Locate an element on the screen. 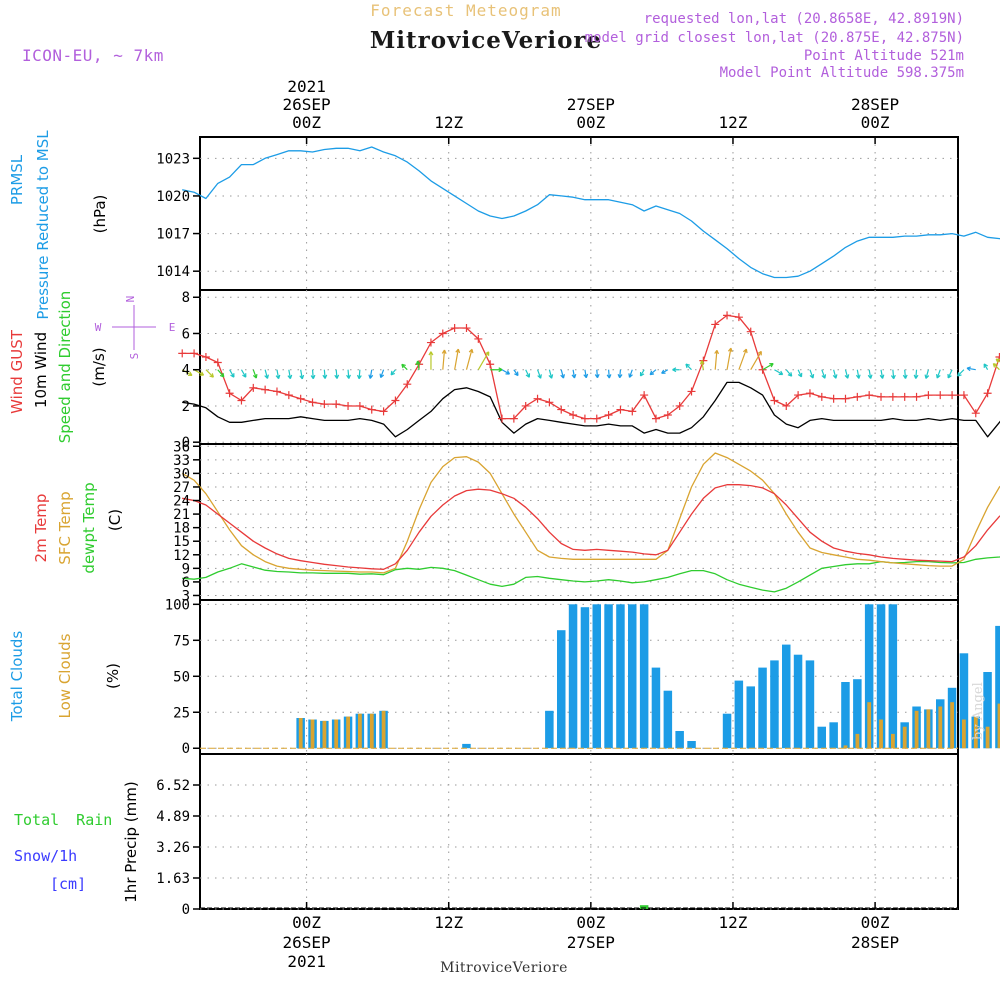 This screenshot has width=1000, height=1000. pressure-ytick-label: 1023 is located at coordinates (173, 159).